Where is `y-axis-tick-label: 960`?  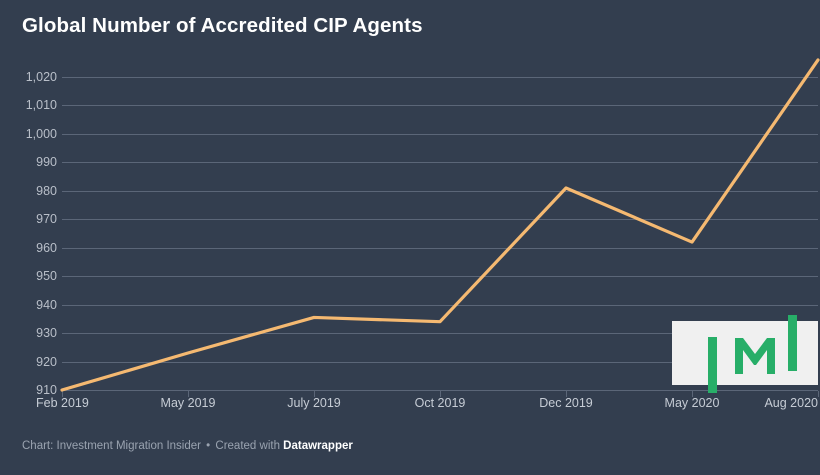 y-axis-tick-label: 960 is located at coordinates (46, 247).